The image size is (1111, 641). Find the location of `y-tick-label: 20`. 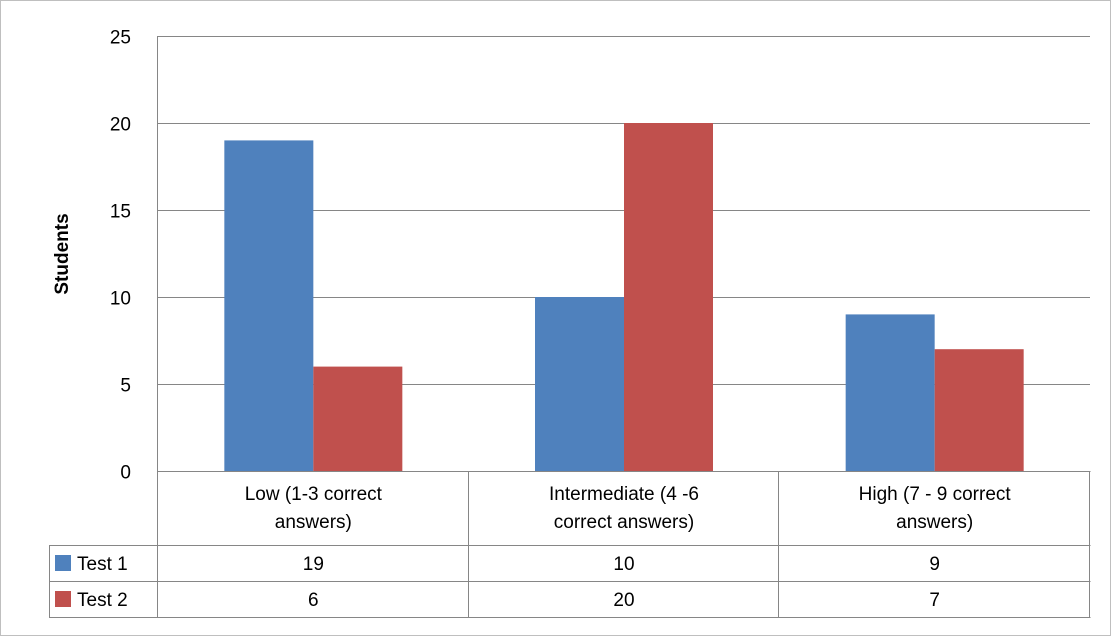

y-tick-label: 20 is located at coordinates (120, 125).